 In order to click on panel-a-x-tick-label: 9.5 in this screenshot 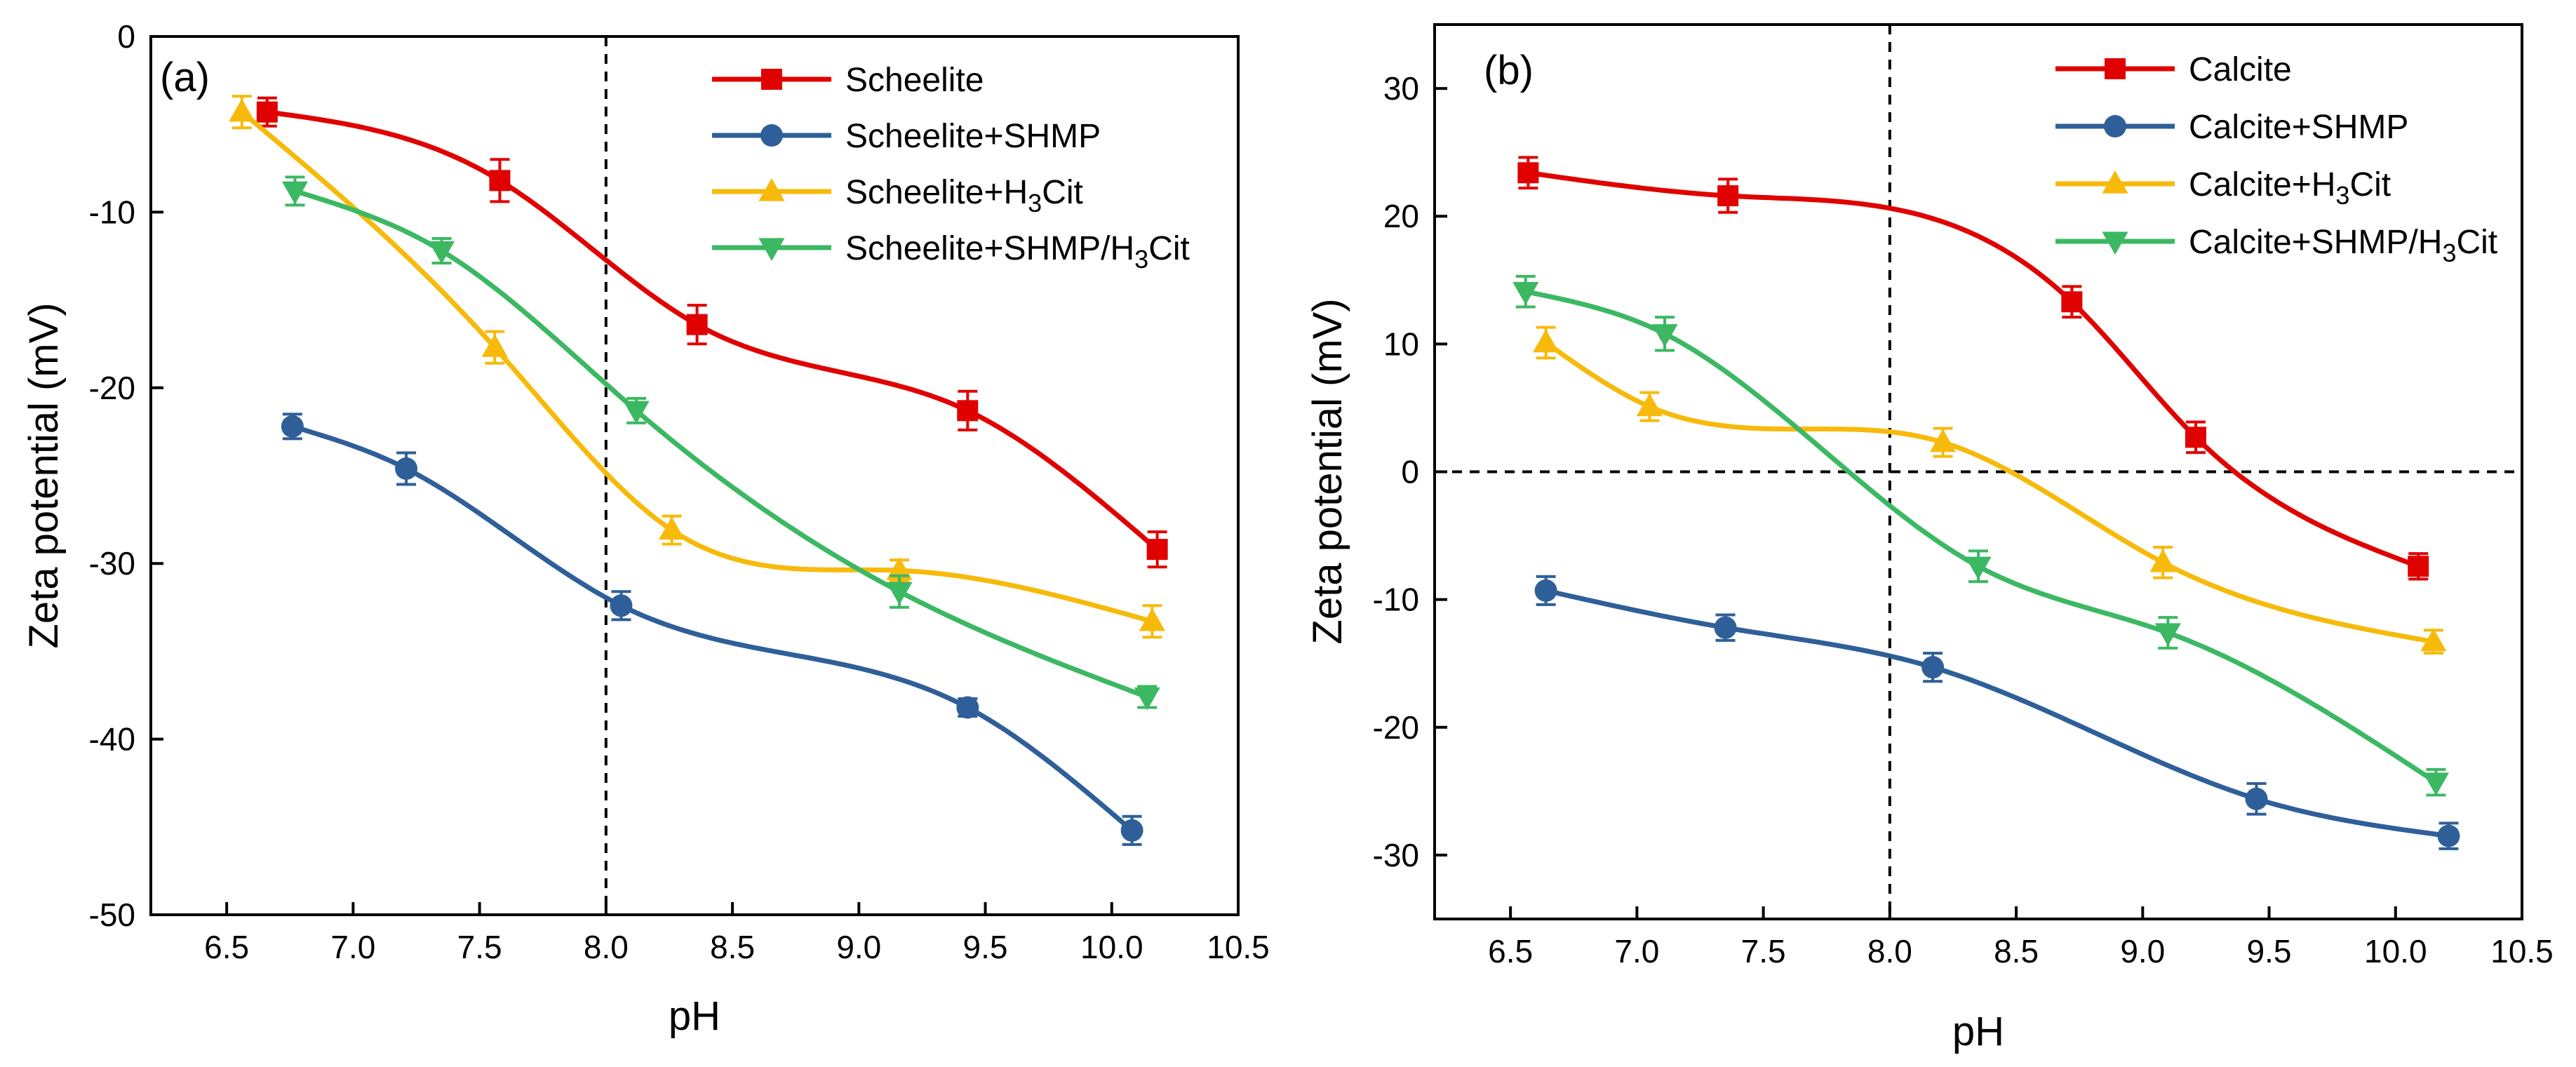, I will do `click(985, 947)`.